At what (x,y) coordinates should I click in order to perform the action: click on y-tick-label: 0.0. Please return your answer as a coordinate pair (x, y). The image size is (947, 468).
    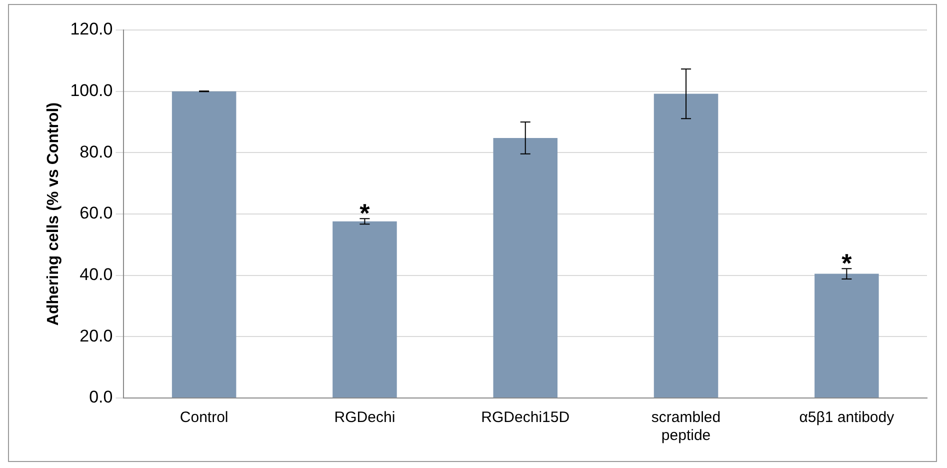
    Looking at the image, I should click on (101, 397).